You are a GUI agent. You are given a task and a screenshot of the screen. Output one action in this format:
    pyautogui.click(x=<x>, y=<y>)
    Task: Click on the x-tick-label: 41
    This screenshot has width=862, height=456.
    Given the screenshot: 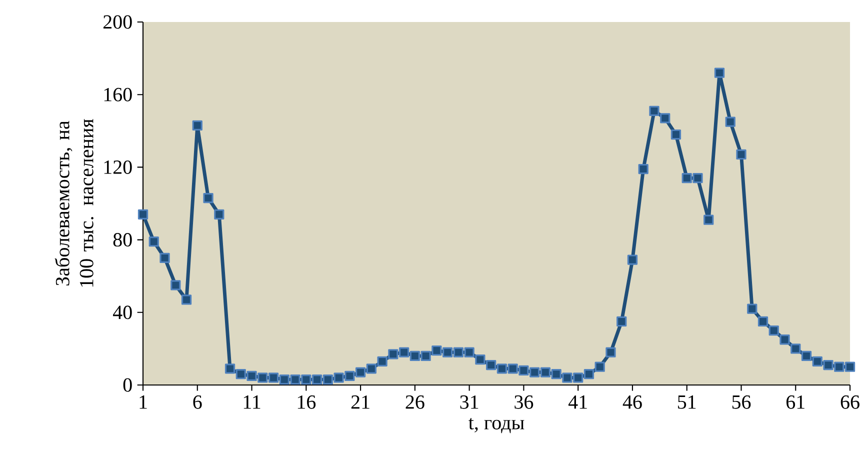 What is the action you would take?
    pyautogui.click(x=577, y=402)
    